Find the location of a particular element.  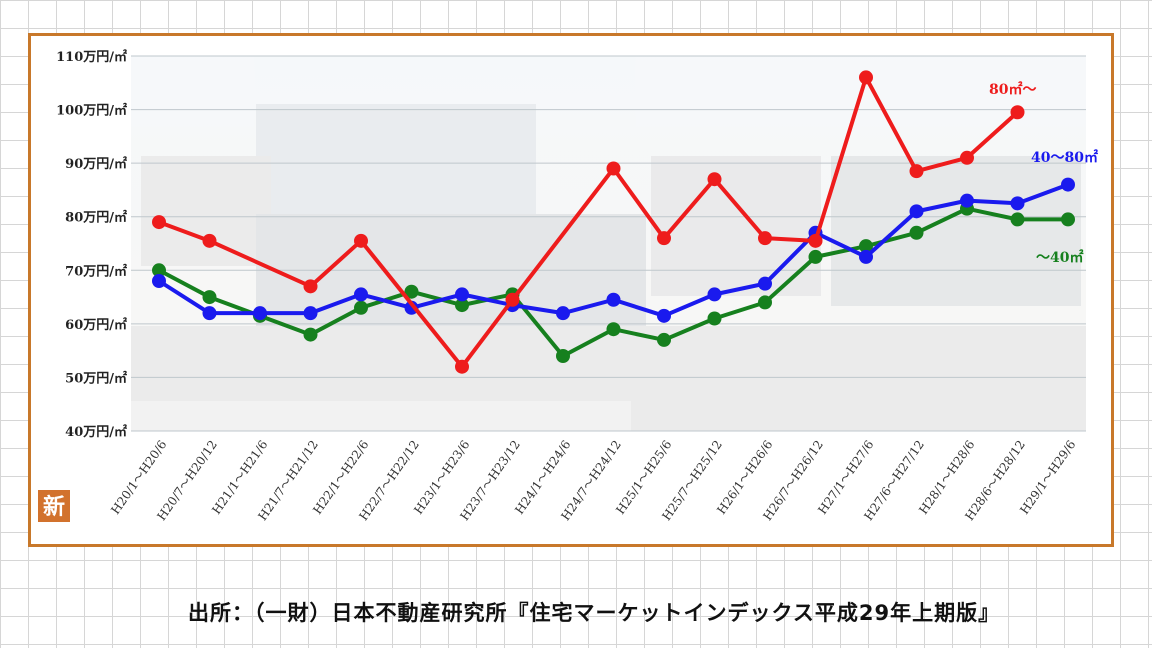

series-label: 80㎡～ is located at coordinates (1012, 89).